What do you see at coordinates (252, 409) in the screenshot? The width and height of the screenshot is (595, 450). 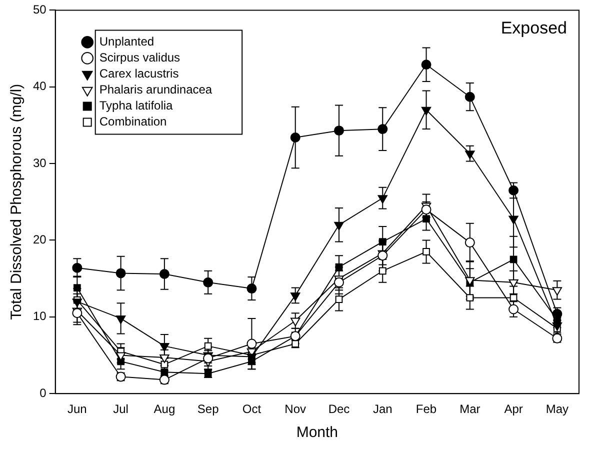 I see `x-tick-label: Oct` at bounding box center [252, 409].